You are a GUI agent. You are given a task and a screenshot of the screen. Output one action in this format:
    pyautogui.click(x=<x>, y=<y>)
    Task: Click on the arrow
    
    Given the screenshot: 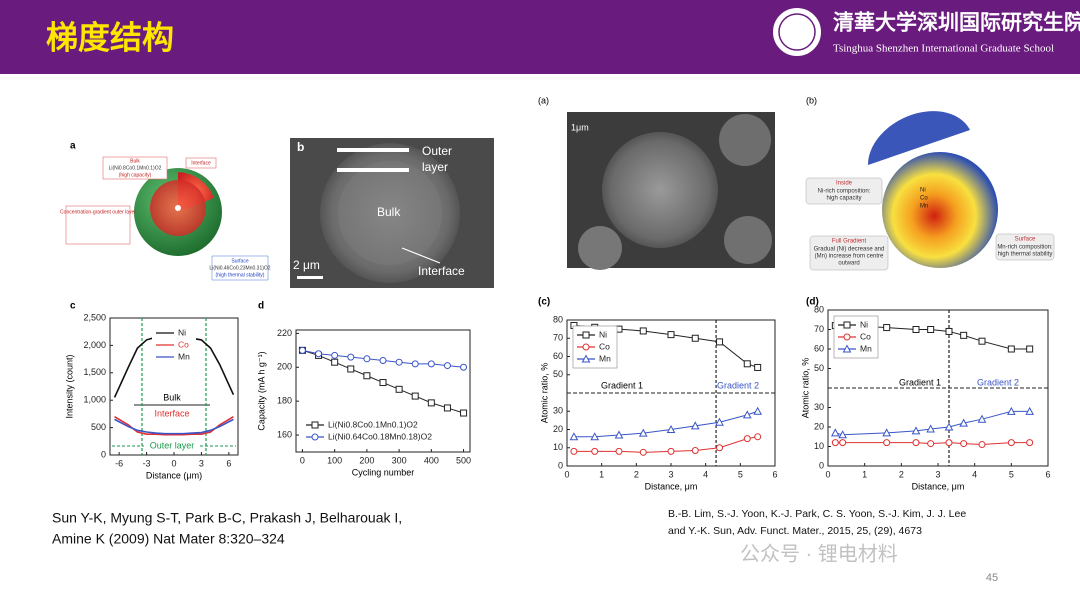 What is the action you would take?
    pyautogui.click(x=421, y=255)
    